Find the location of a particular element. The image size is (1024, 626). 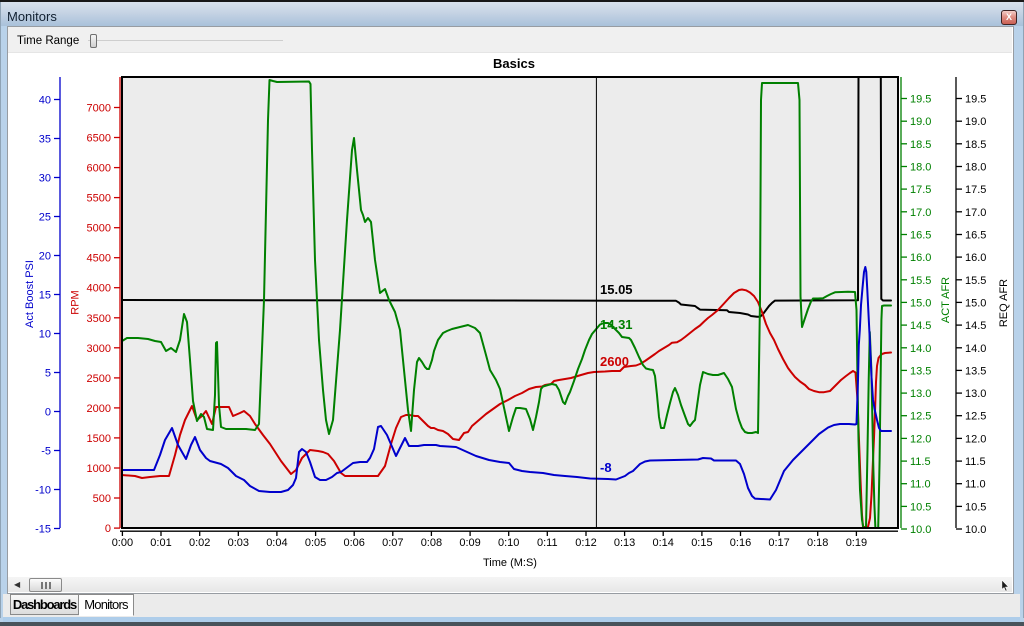

svg-text: 0:18 is located at coordinates (817, 543).